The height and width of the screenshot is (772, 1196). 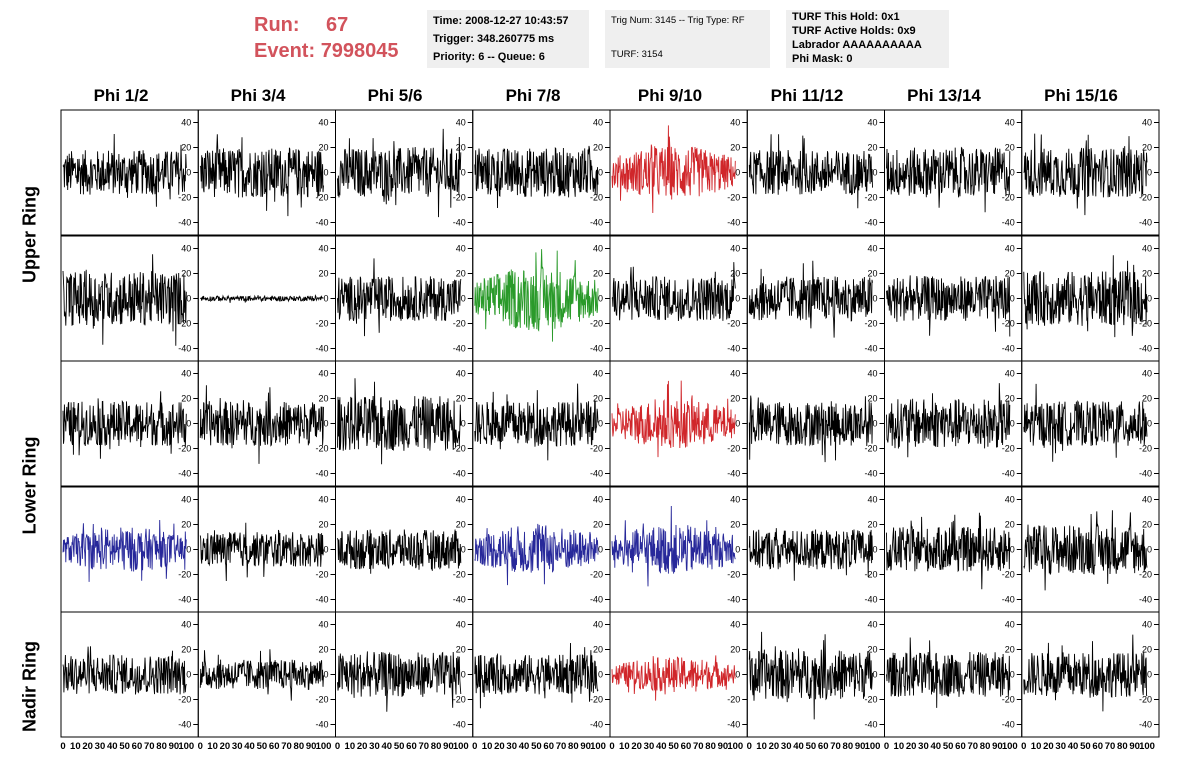 I want to click on x-tick-label: 100, so click(x=735, y=746).